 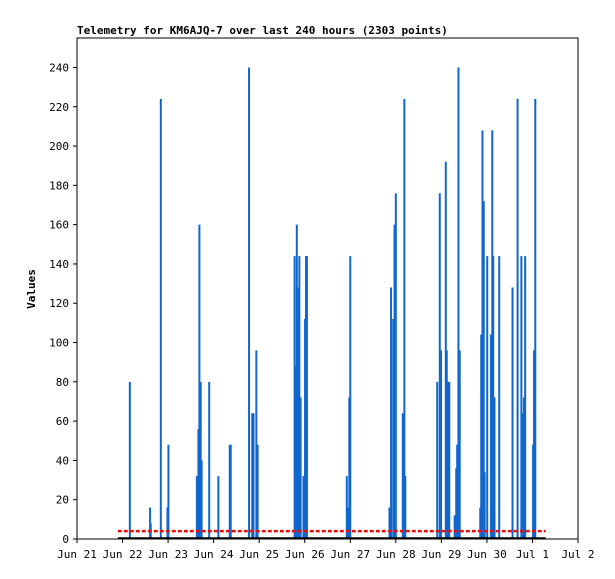 What do you see at coordinates (59, 225) in the screenshot?
I see `y-tick-label: 160` at bounding box center [59, 225].